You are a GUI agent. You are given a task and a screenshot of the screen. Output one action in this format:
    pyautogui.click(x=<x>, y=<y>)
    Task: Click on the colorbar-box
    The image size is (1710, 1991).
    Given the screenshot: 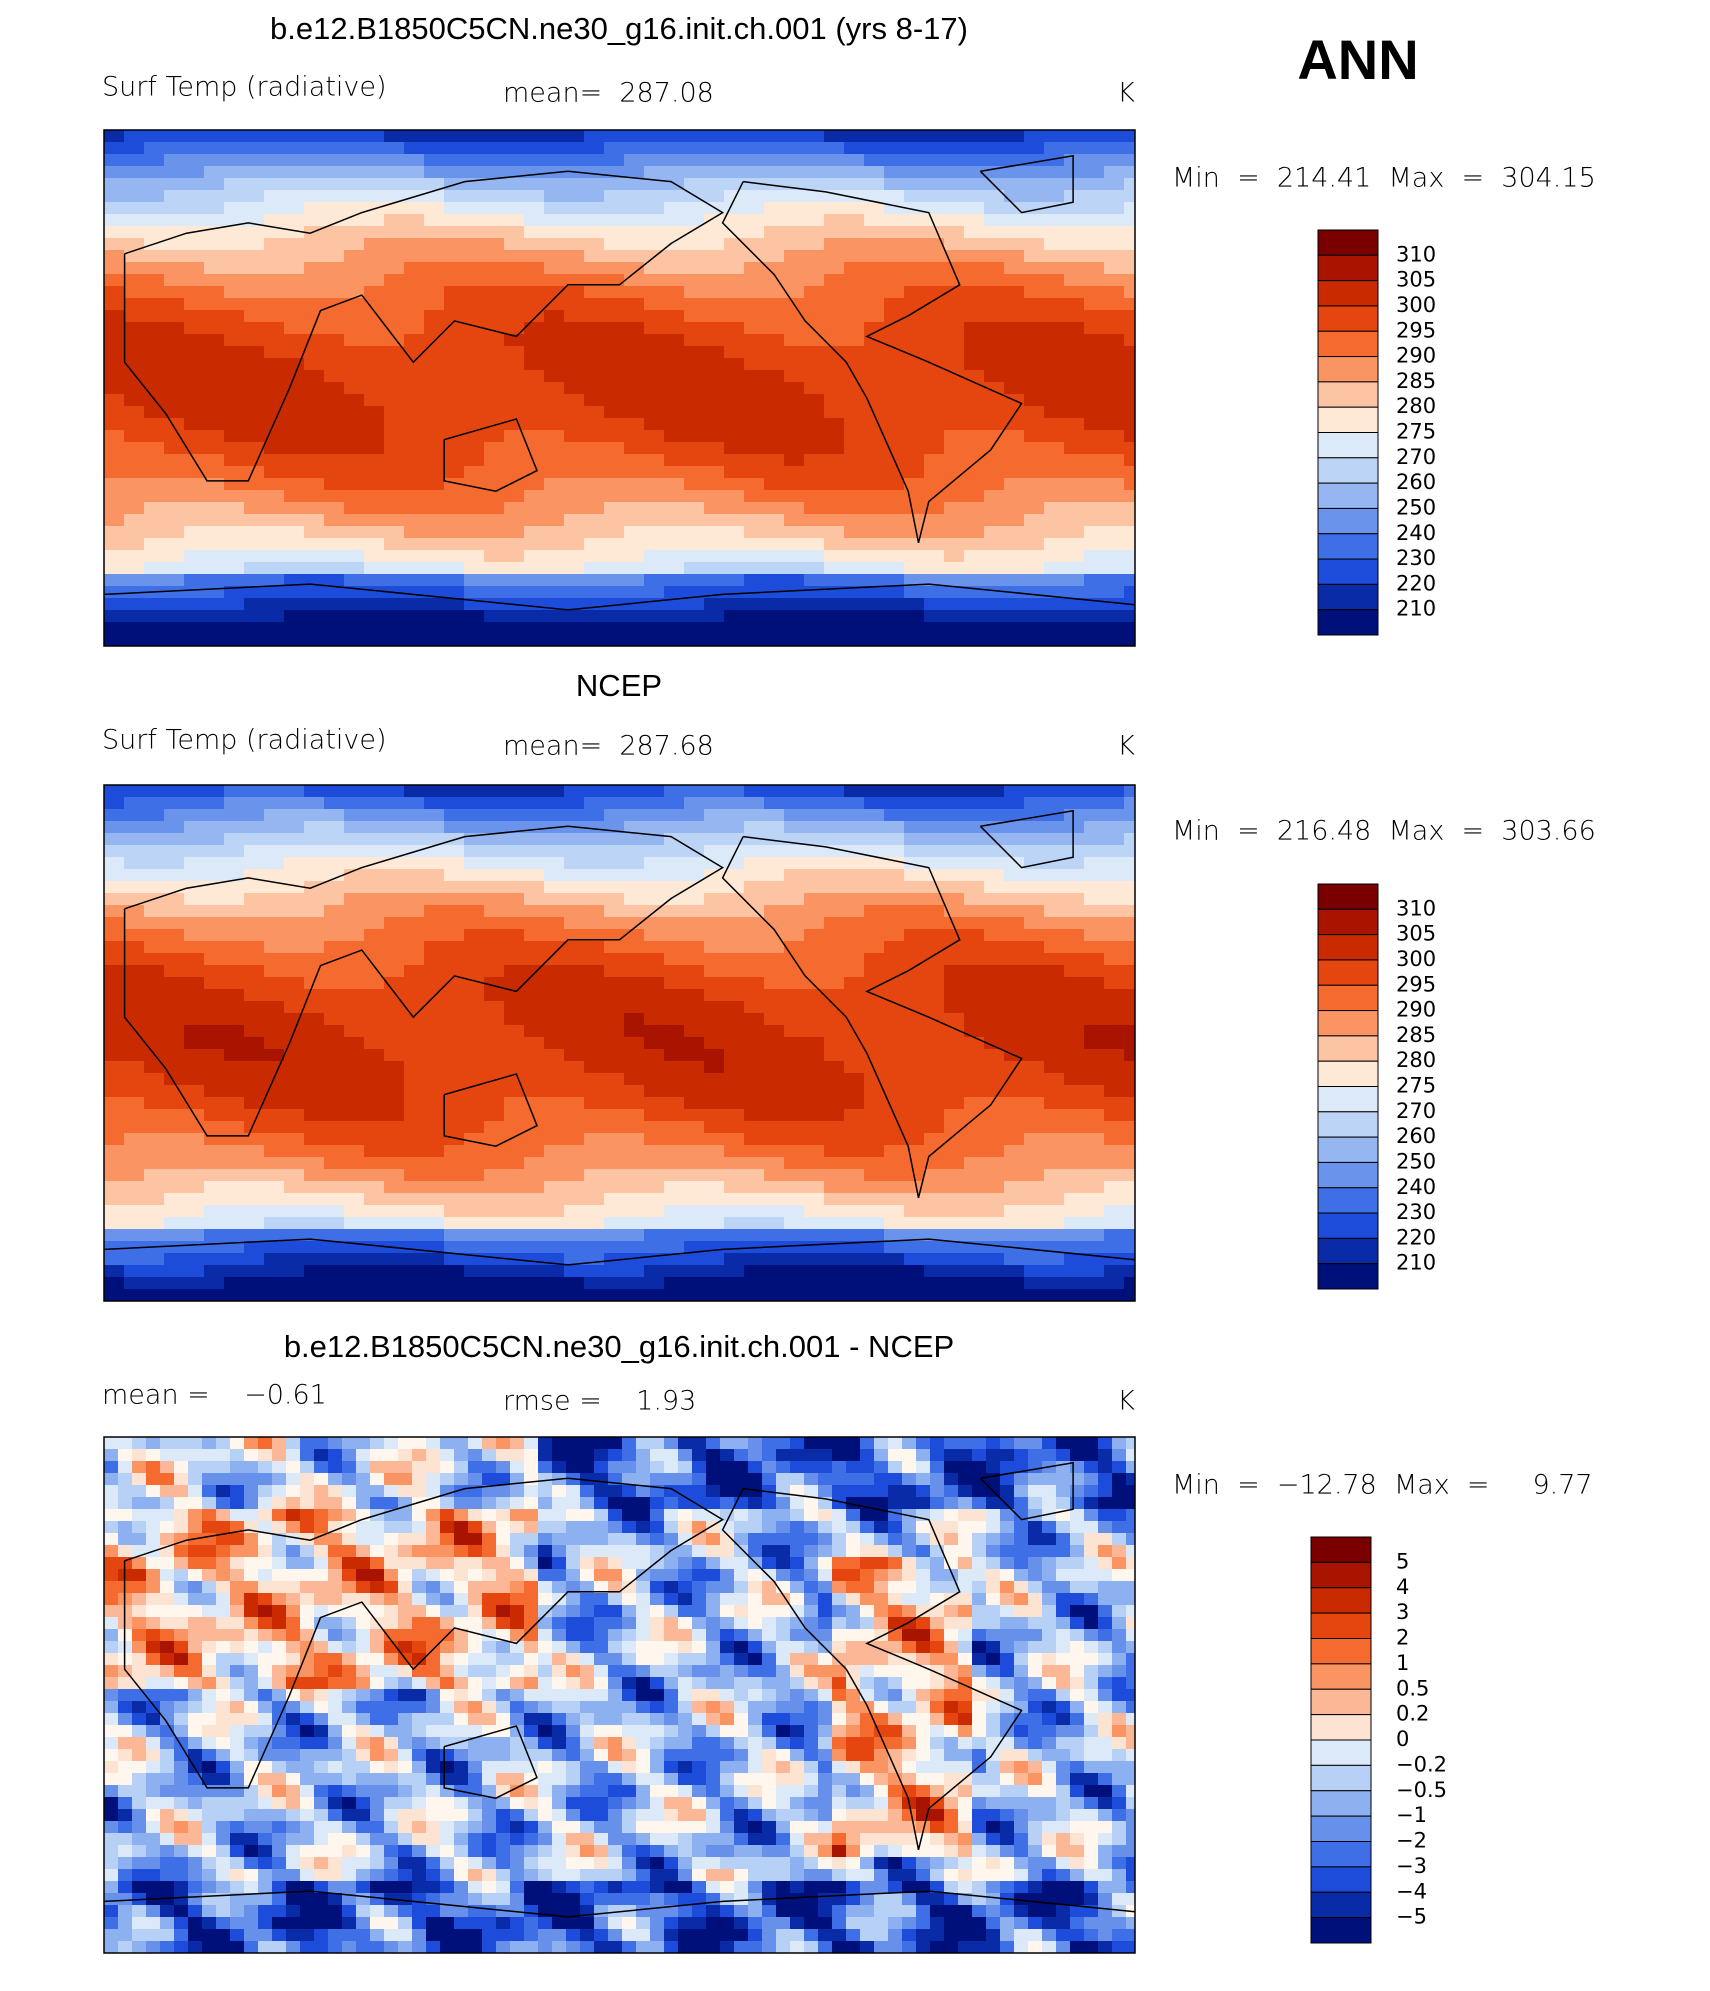 What is the action you would take?
    pyautogui.click(x=1348, y=972)
    